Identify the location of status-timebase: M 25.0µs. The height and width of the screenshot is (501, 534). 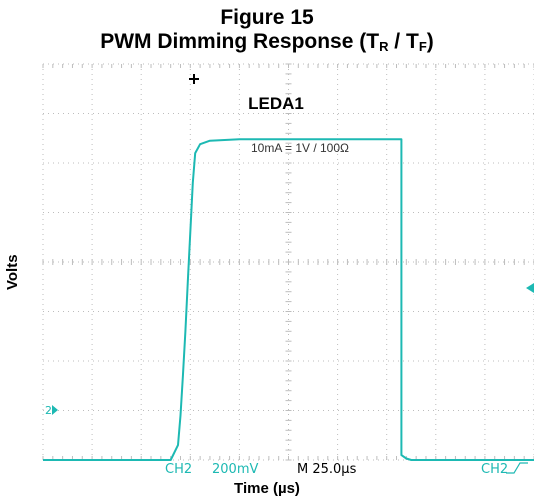
(327, 469).